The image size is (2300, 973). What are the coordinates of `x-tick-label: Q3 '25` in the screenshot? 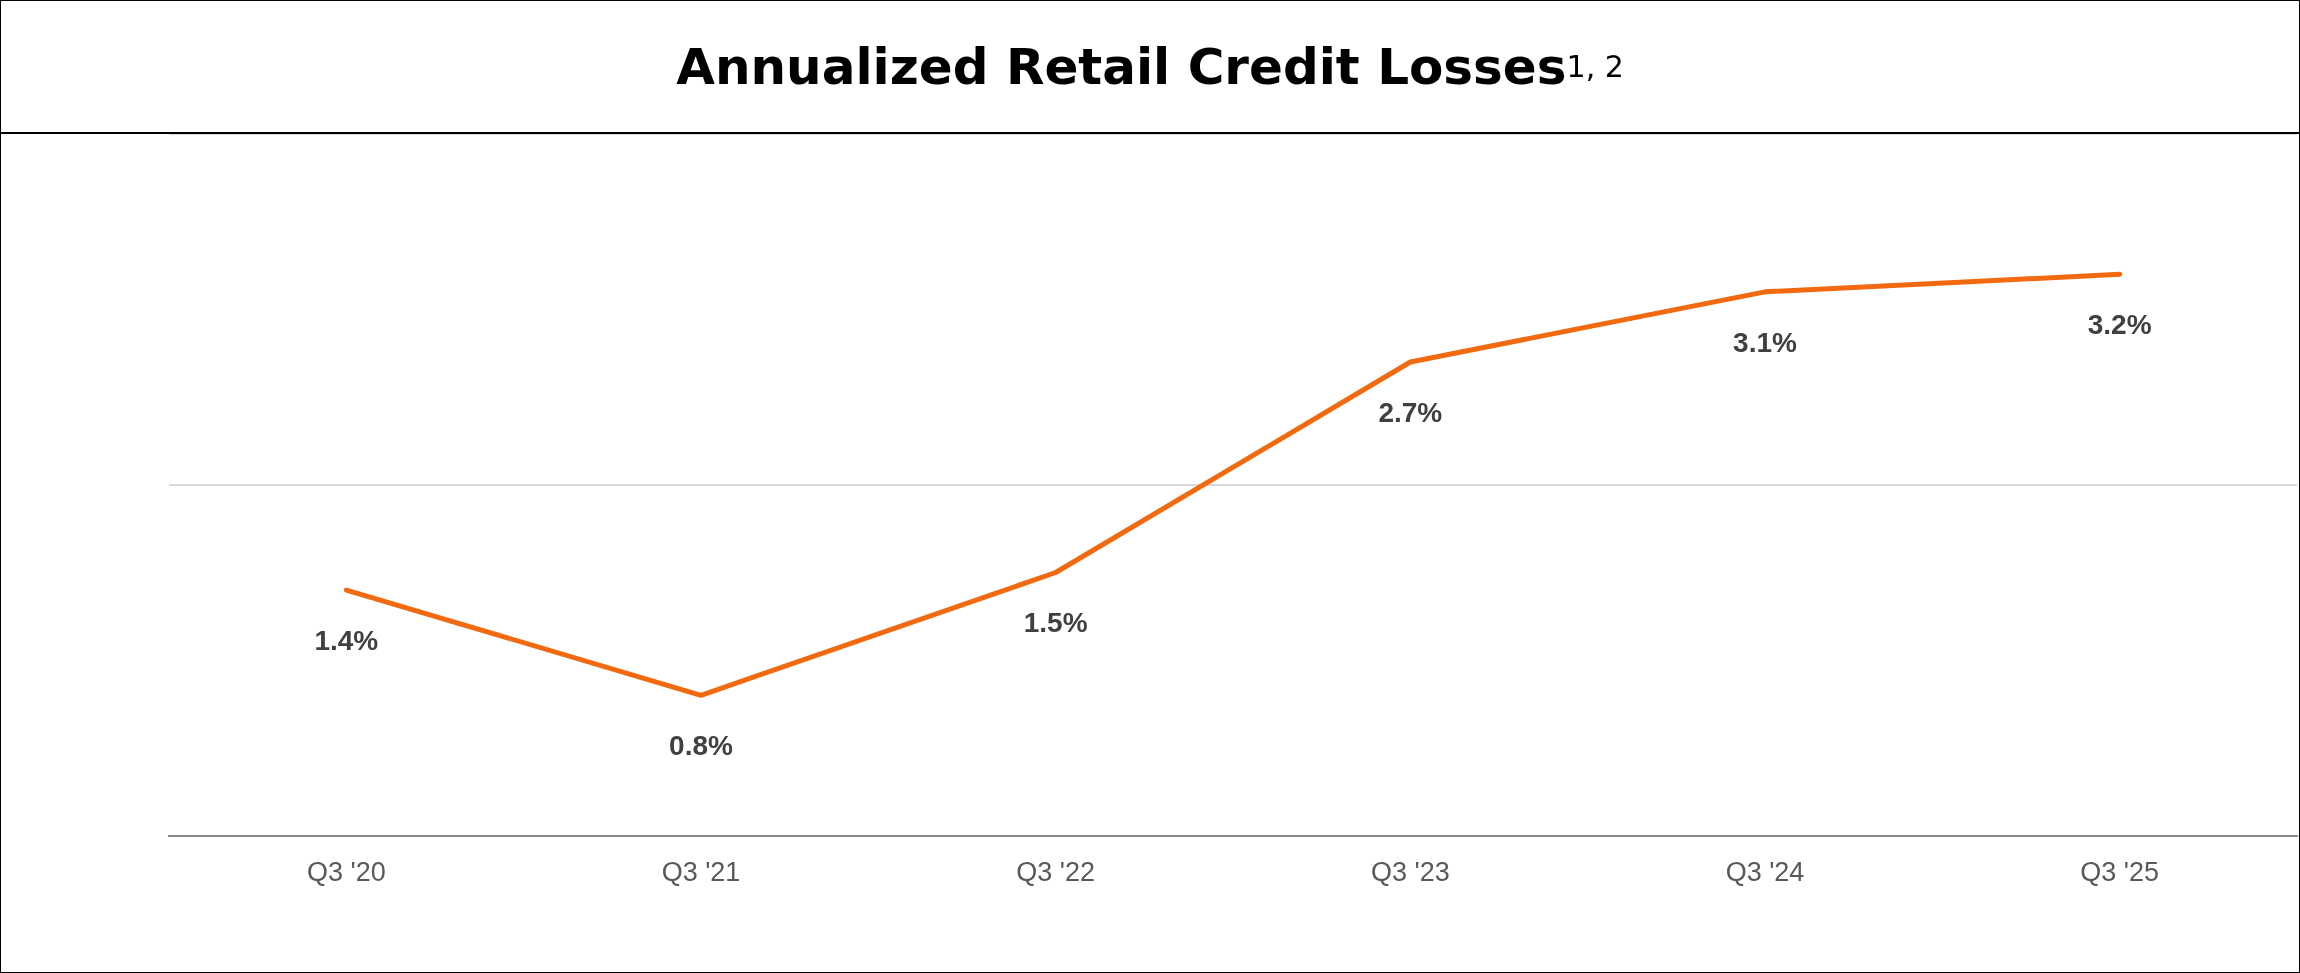 It's located at (2120, 872).